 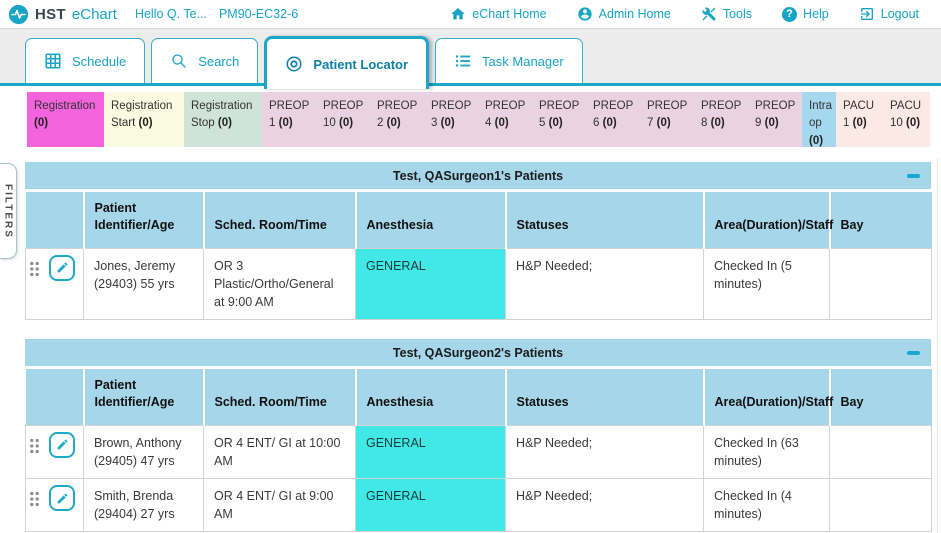 I want to click on surgeon2-banner: Test, QASurgeon2's Patients, so click(x=478, y=353).